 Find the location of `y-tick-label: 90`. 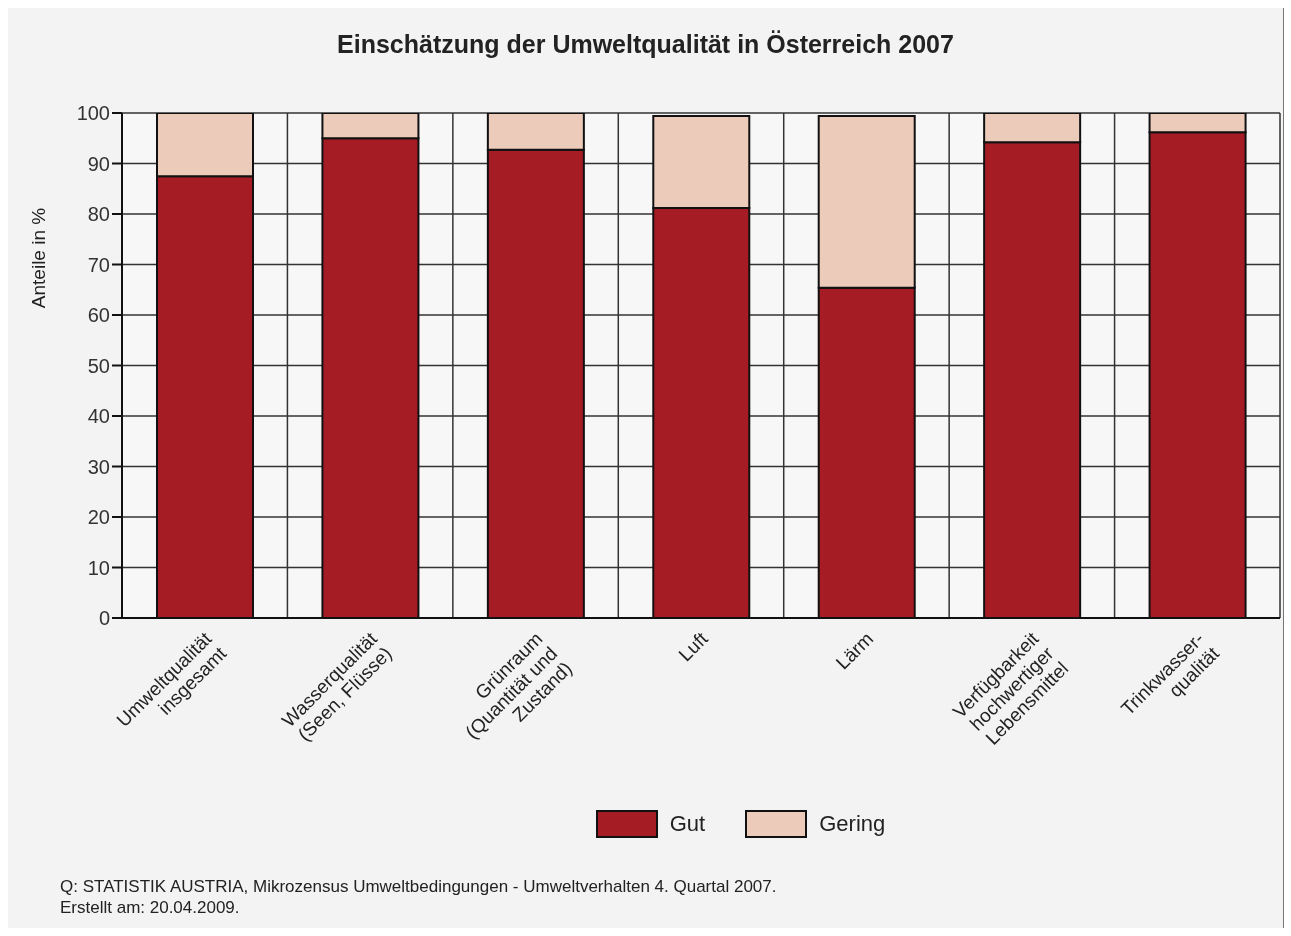

y-tick-label: 90 is located at coordinates (98, 163).